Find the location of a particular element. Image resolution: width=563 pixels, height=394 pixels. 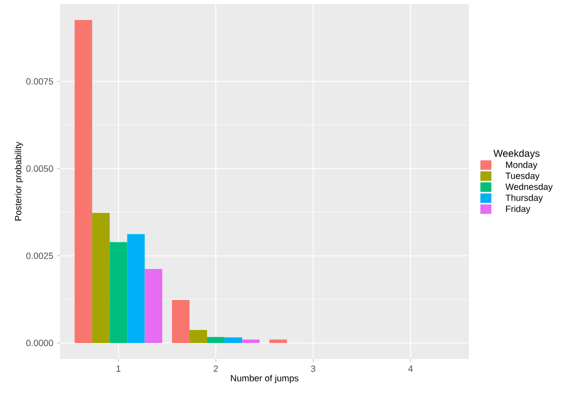

x-tick-label: 2 is located at coordinates (216, 369).